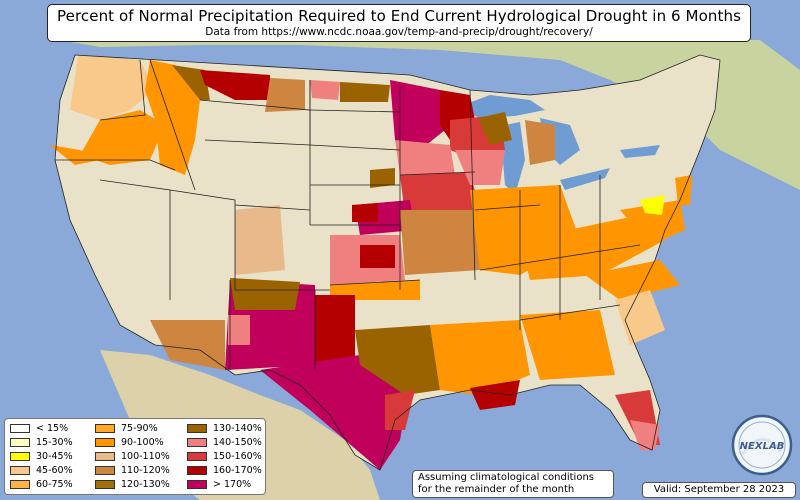 This screenshot has height=500, width=800. What do you see at coordinates (237, 428) in the screenshot?
I see `legend-label: 130-140%` at bounding box center [237, 428].